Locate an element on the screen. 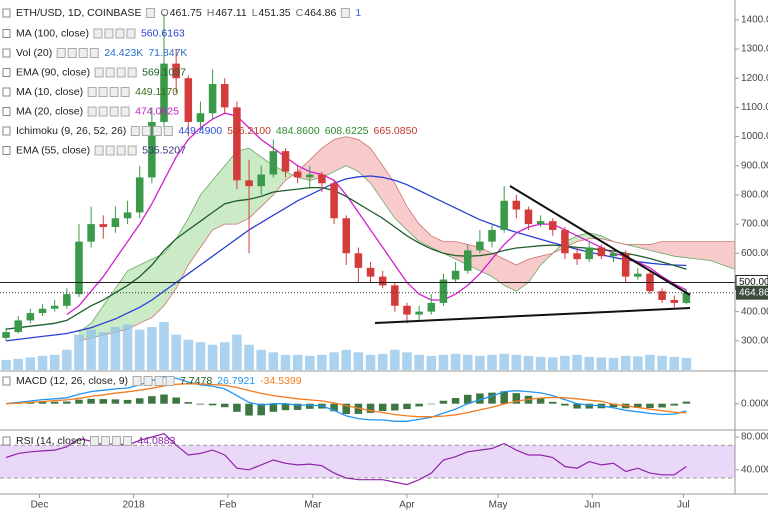 The width and height of the screenshot is (768, 512). ohlc-label: O is located at coordinates (164, 13).